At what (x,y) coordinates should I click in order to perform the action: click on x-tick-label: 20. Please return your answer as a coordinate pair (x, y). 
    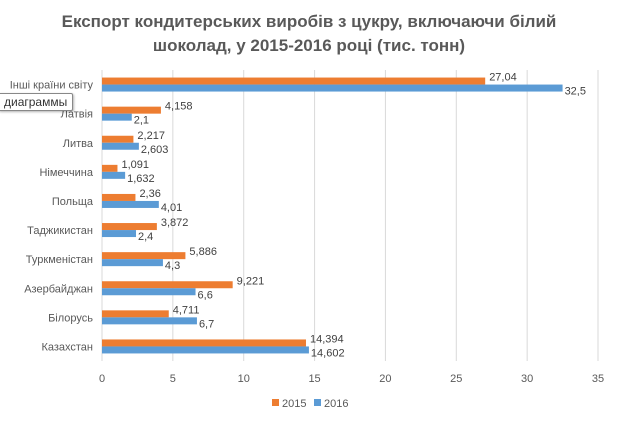
    Looking at the image, I should click on (385, 379).